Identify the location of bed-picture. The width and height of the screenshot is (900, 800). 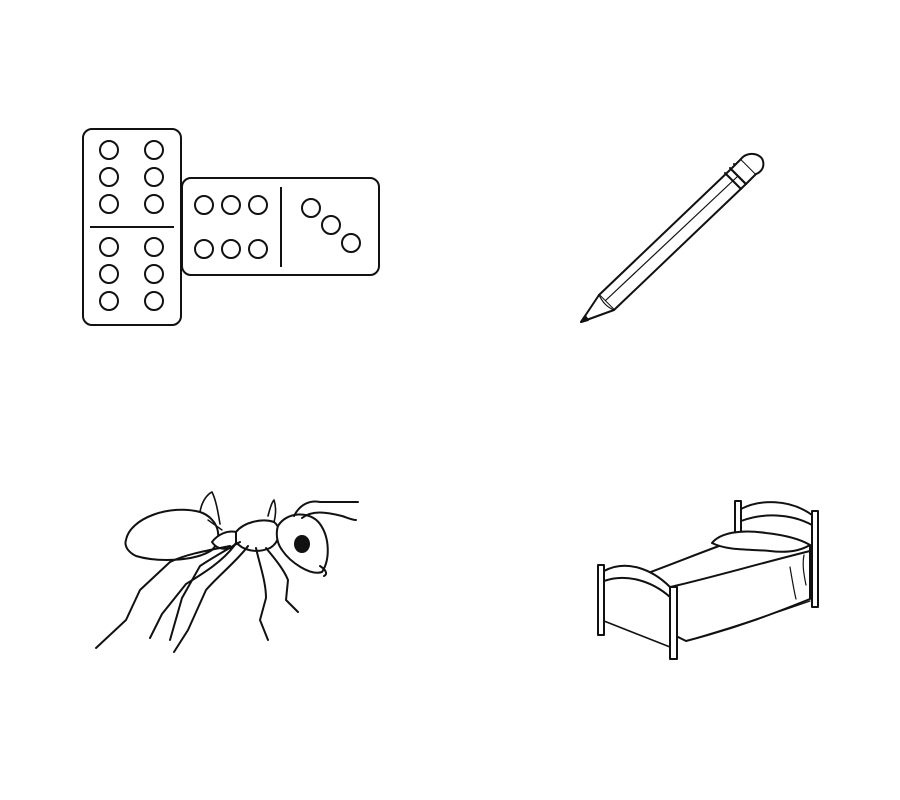
(705, 580).